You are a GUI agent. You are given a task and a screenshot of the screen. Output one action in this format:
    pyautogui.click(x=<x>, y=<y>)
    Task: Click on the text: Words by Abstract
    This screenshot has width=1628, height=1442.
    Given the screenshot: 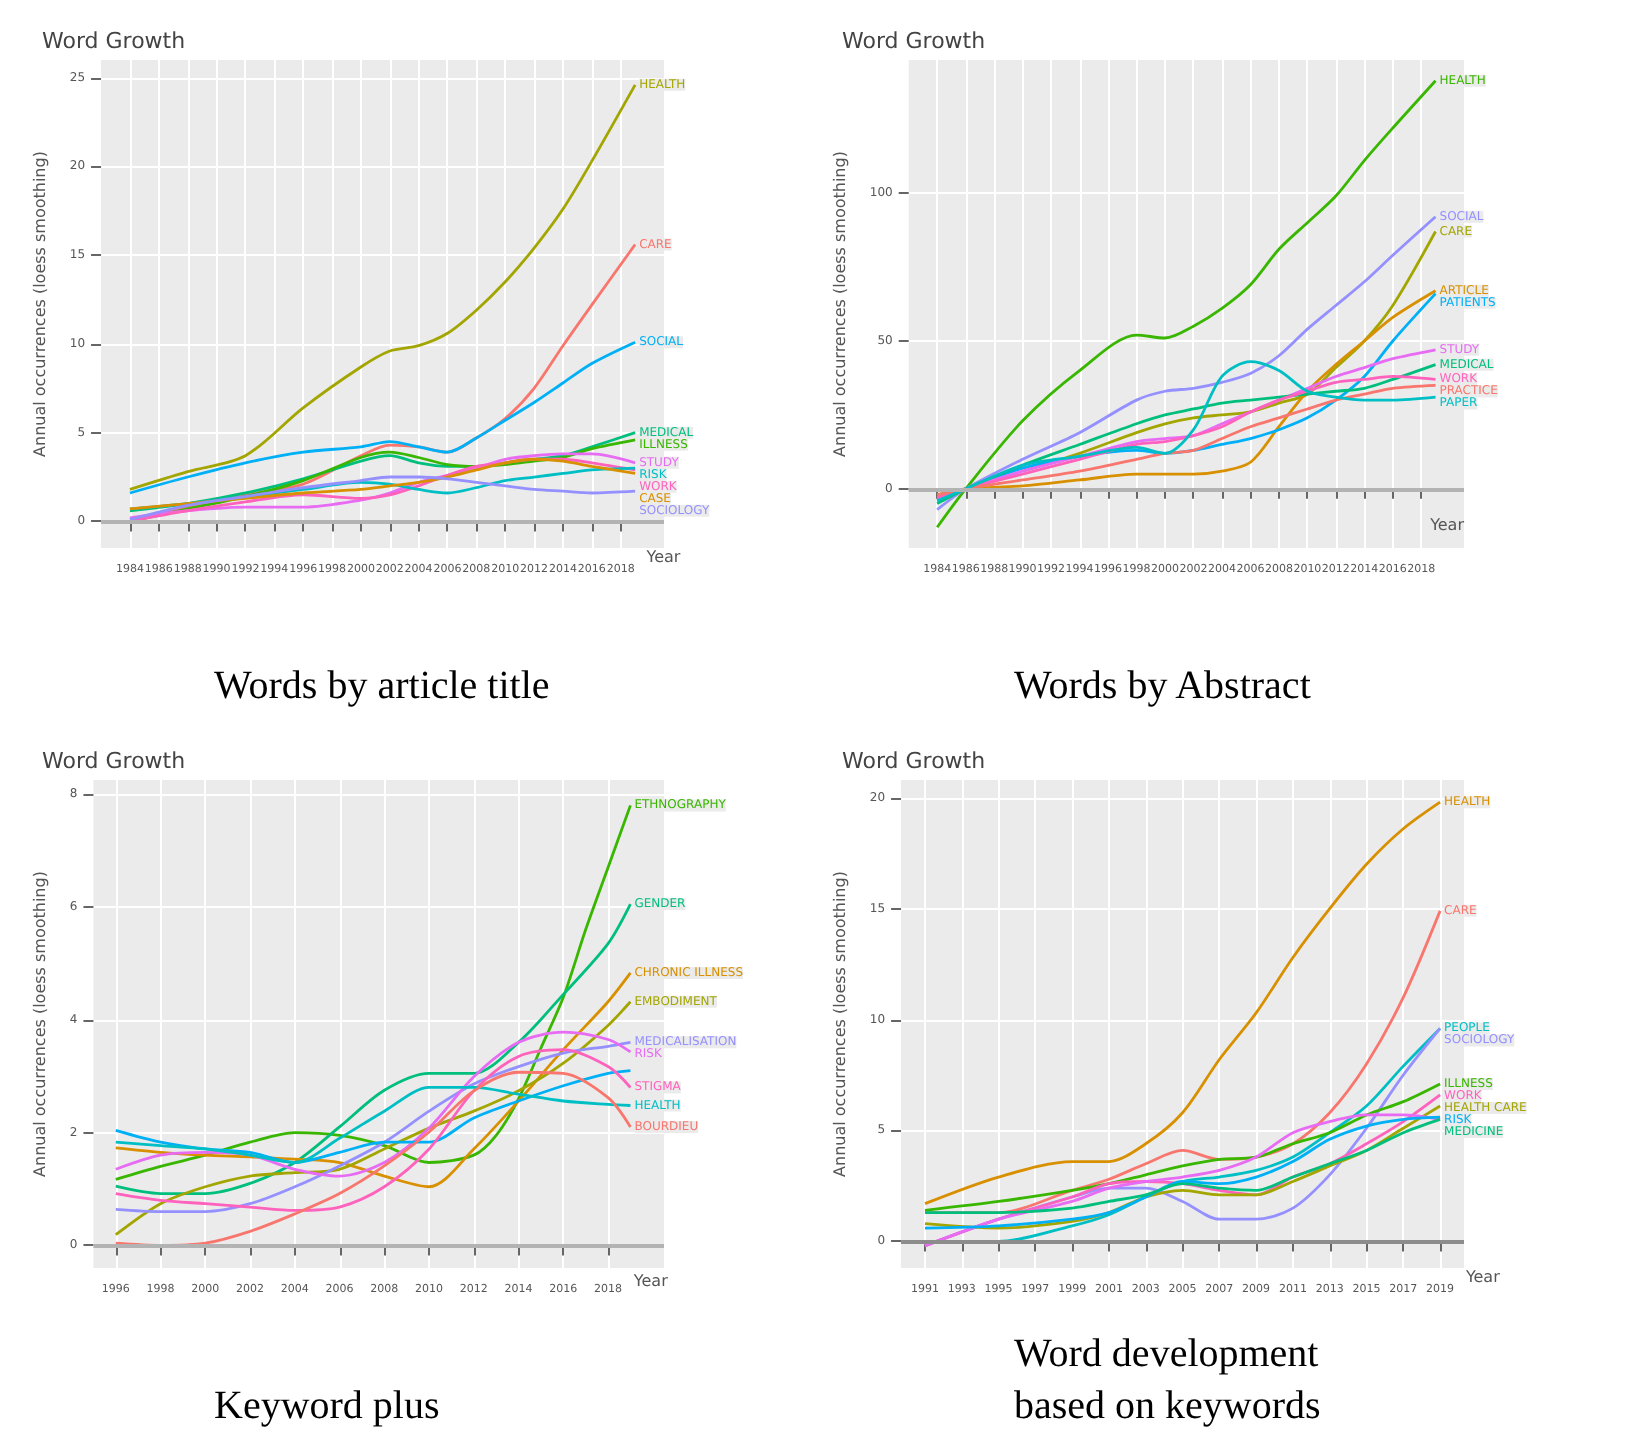 What is the action you would take?
    pyautogui.click(x=1163, y=686)
    